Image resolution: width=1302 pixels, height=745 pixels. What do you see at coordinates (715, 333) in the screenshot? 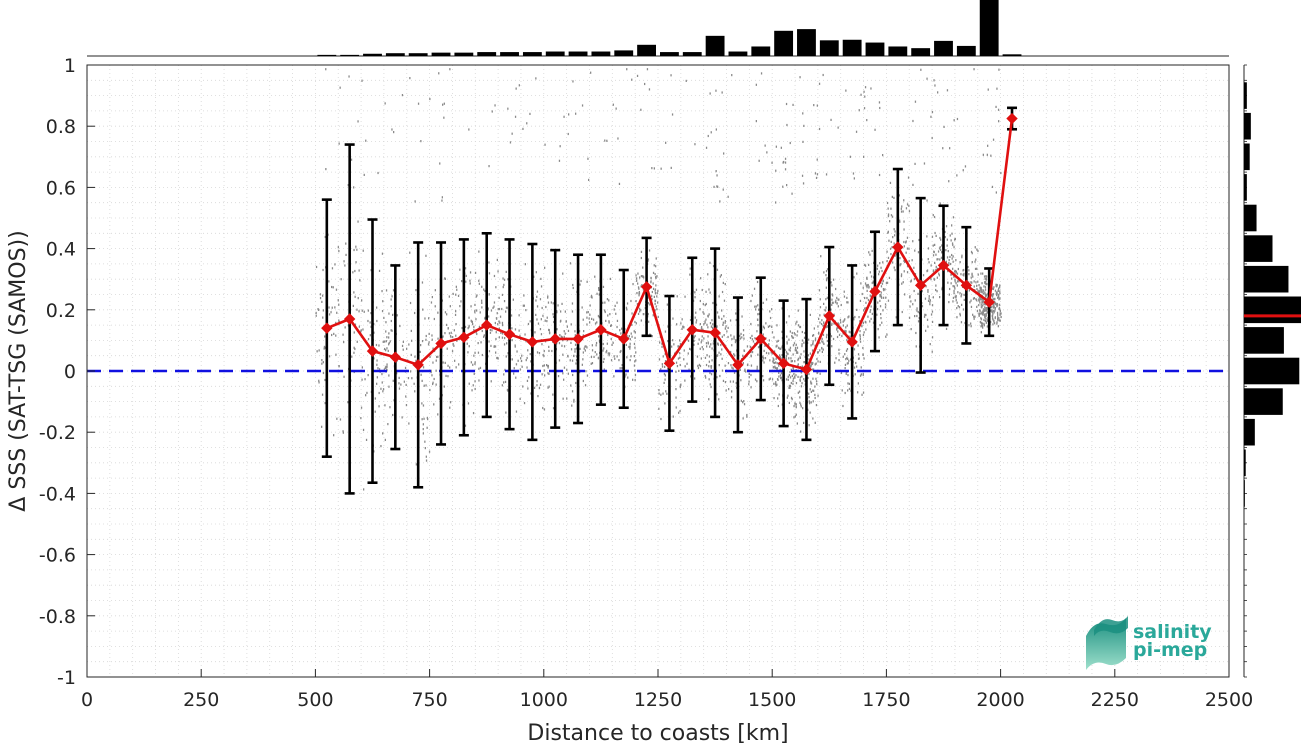
I see `mean-marker` at bounding box center [715, 333].